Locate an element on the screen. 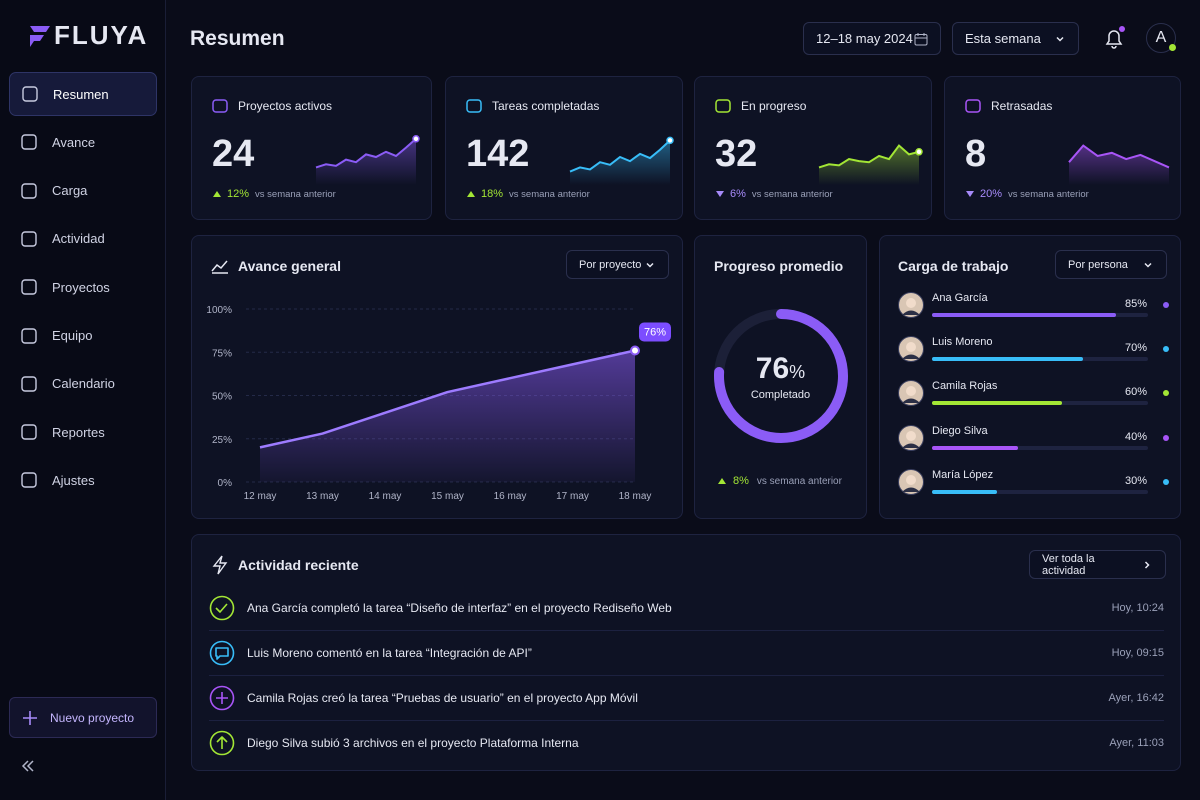 The height and width of the screenshot is (800, 1200). spark-end is located at coordinates (670, 140).